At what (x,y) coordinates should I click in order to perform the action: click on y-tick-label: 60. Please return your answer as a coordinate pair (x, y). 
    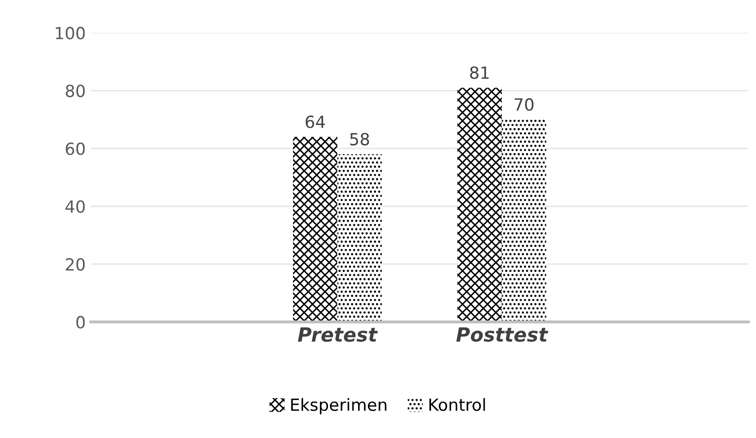
    Looking at the image, I should click on (75, 149).